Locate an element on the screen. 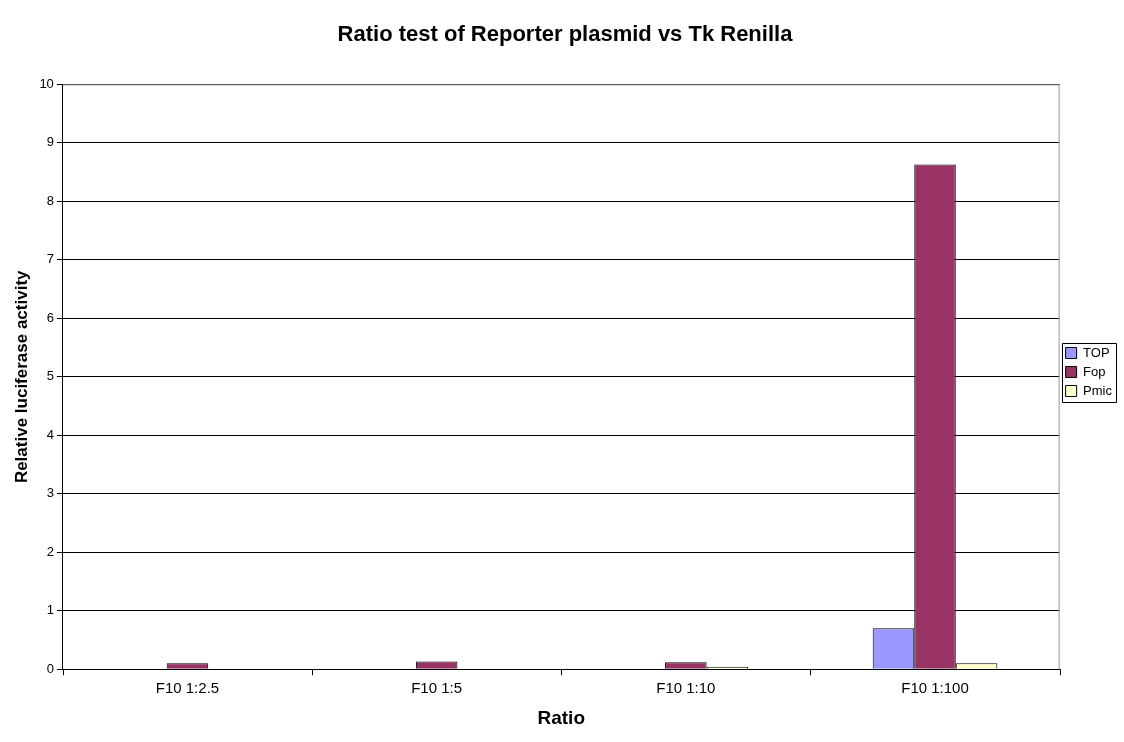  legend-label: Fop is located at coordinates (1094, 371).